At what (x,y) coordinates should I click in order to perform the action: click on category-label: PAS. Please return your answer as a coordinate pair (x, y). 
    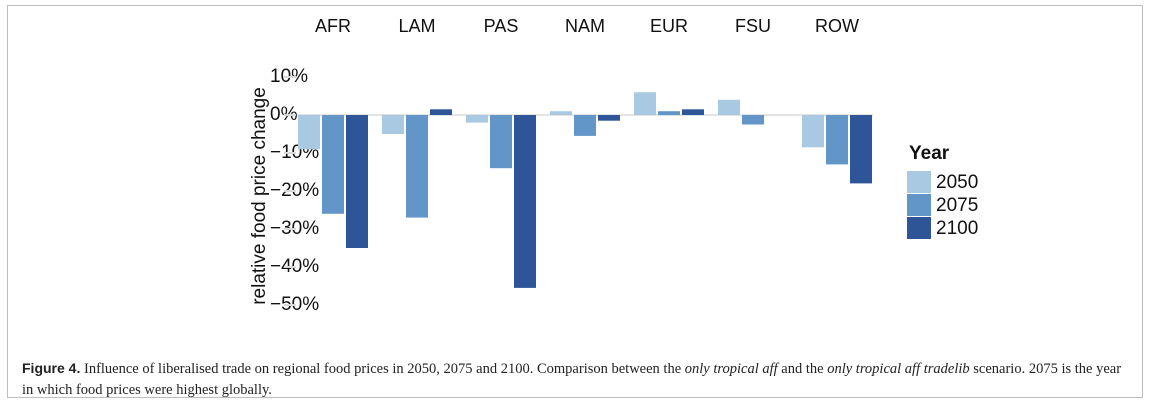
    Looking at the image, I should click on (501, 26).